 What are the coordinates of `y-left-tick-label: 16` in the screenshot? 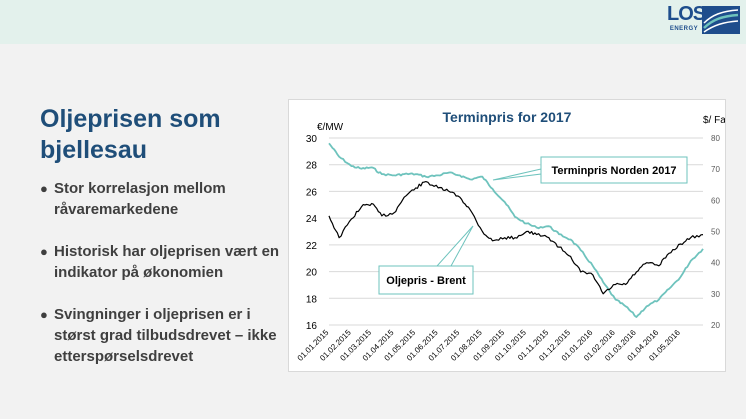 It's located at (312, 326).